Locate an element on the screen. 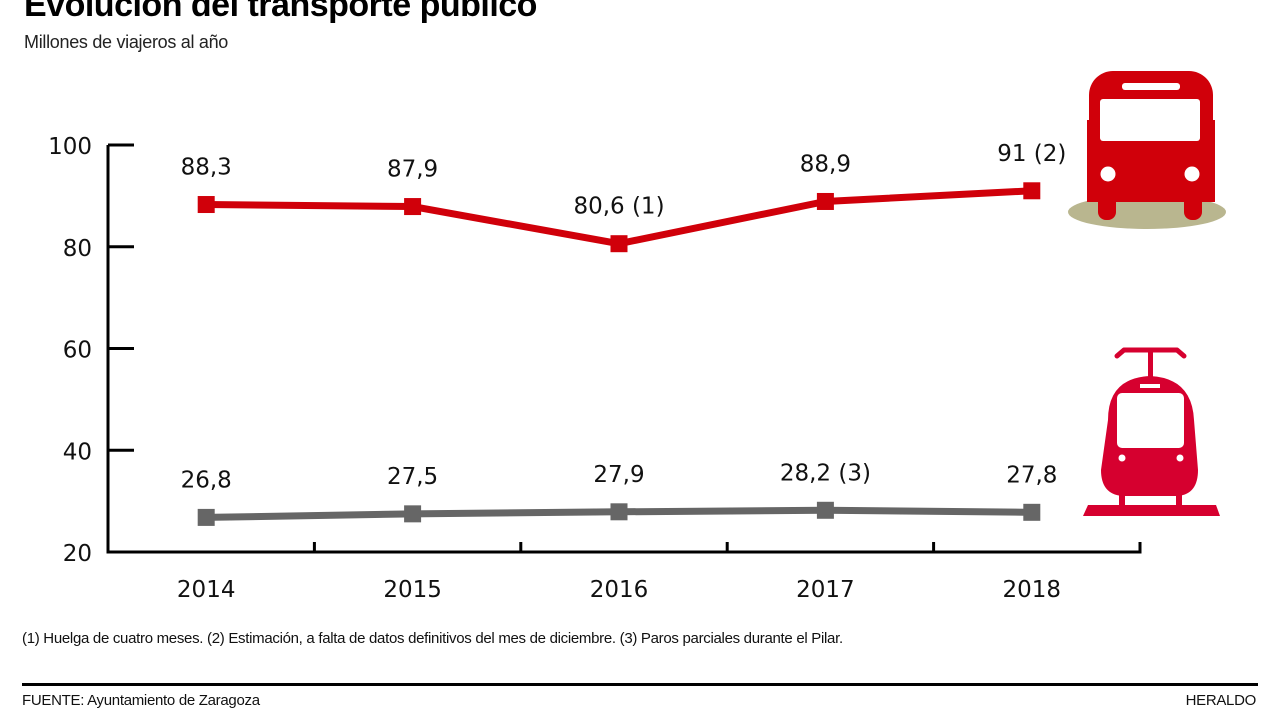 This screenshot has height=720, width=1280. data-label-bus: 87,9 is located at coordinates (412, 170).